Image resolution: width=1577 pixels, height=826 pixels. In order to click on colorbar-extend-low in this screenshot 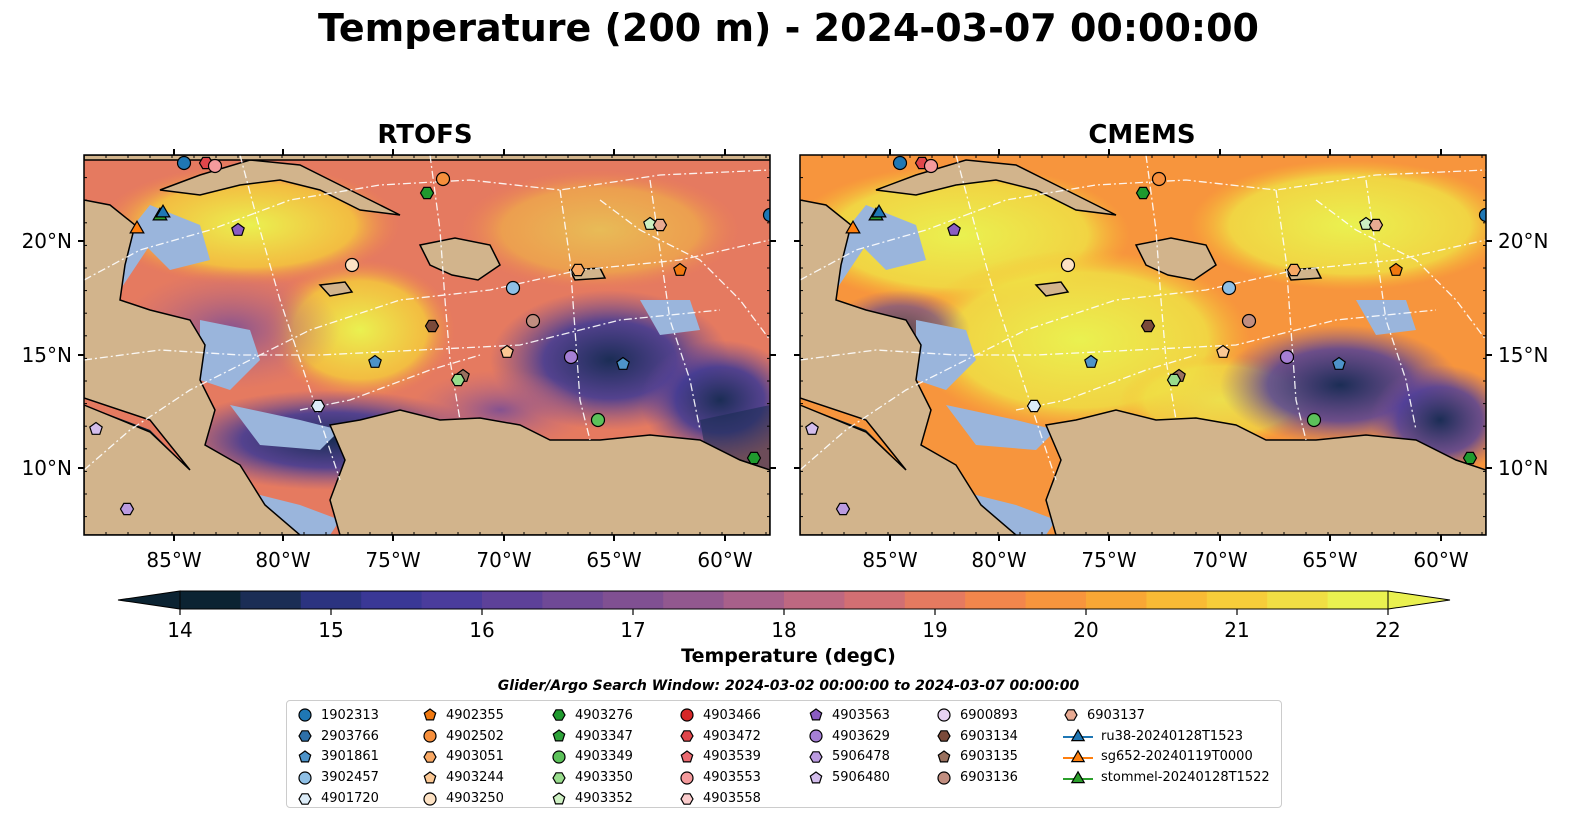, I will do `click(149, 600)`.